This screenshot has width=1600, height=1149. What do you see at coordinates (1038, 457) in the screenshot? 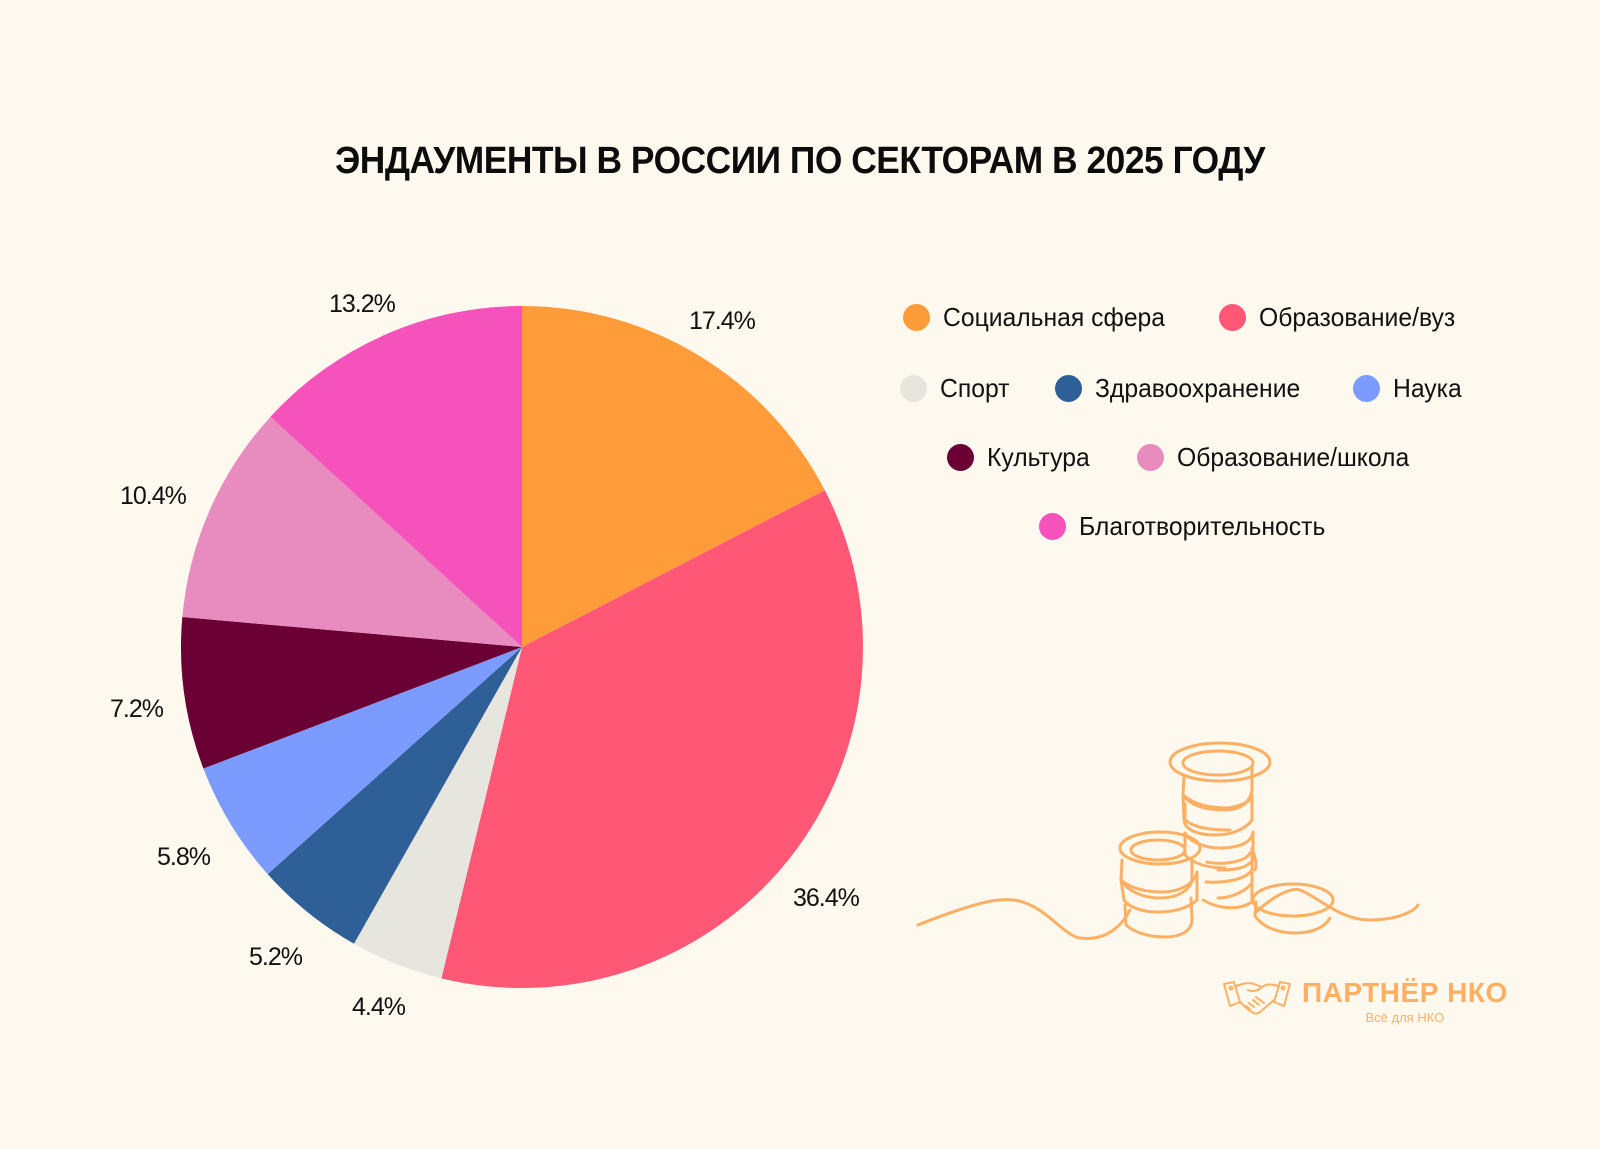
I see `legend-label: Культура` at bounding box center [1038, 457].